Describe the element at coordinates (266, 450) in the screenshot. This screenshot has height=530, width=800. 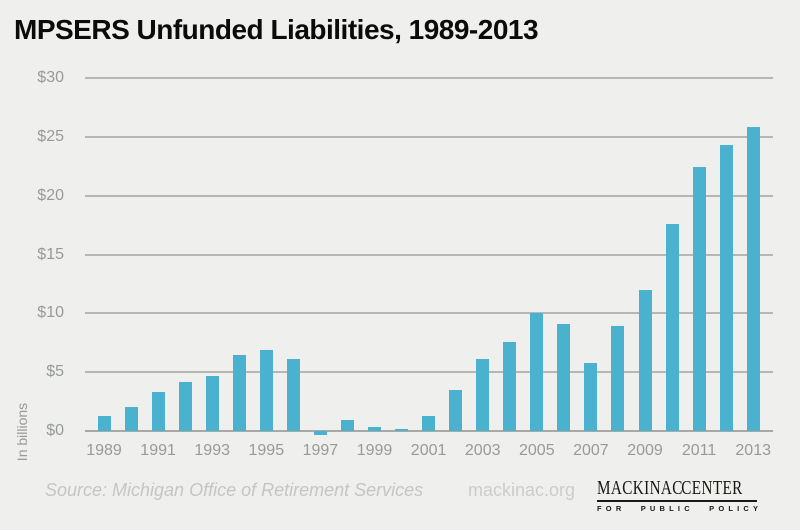
I see `x-axis-tick-label: 1995` at that location.